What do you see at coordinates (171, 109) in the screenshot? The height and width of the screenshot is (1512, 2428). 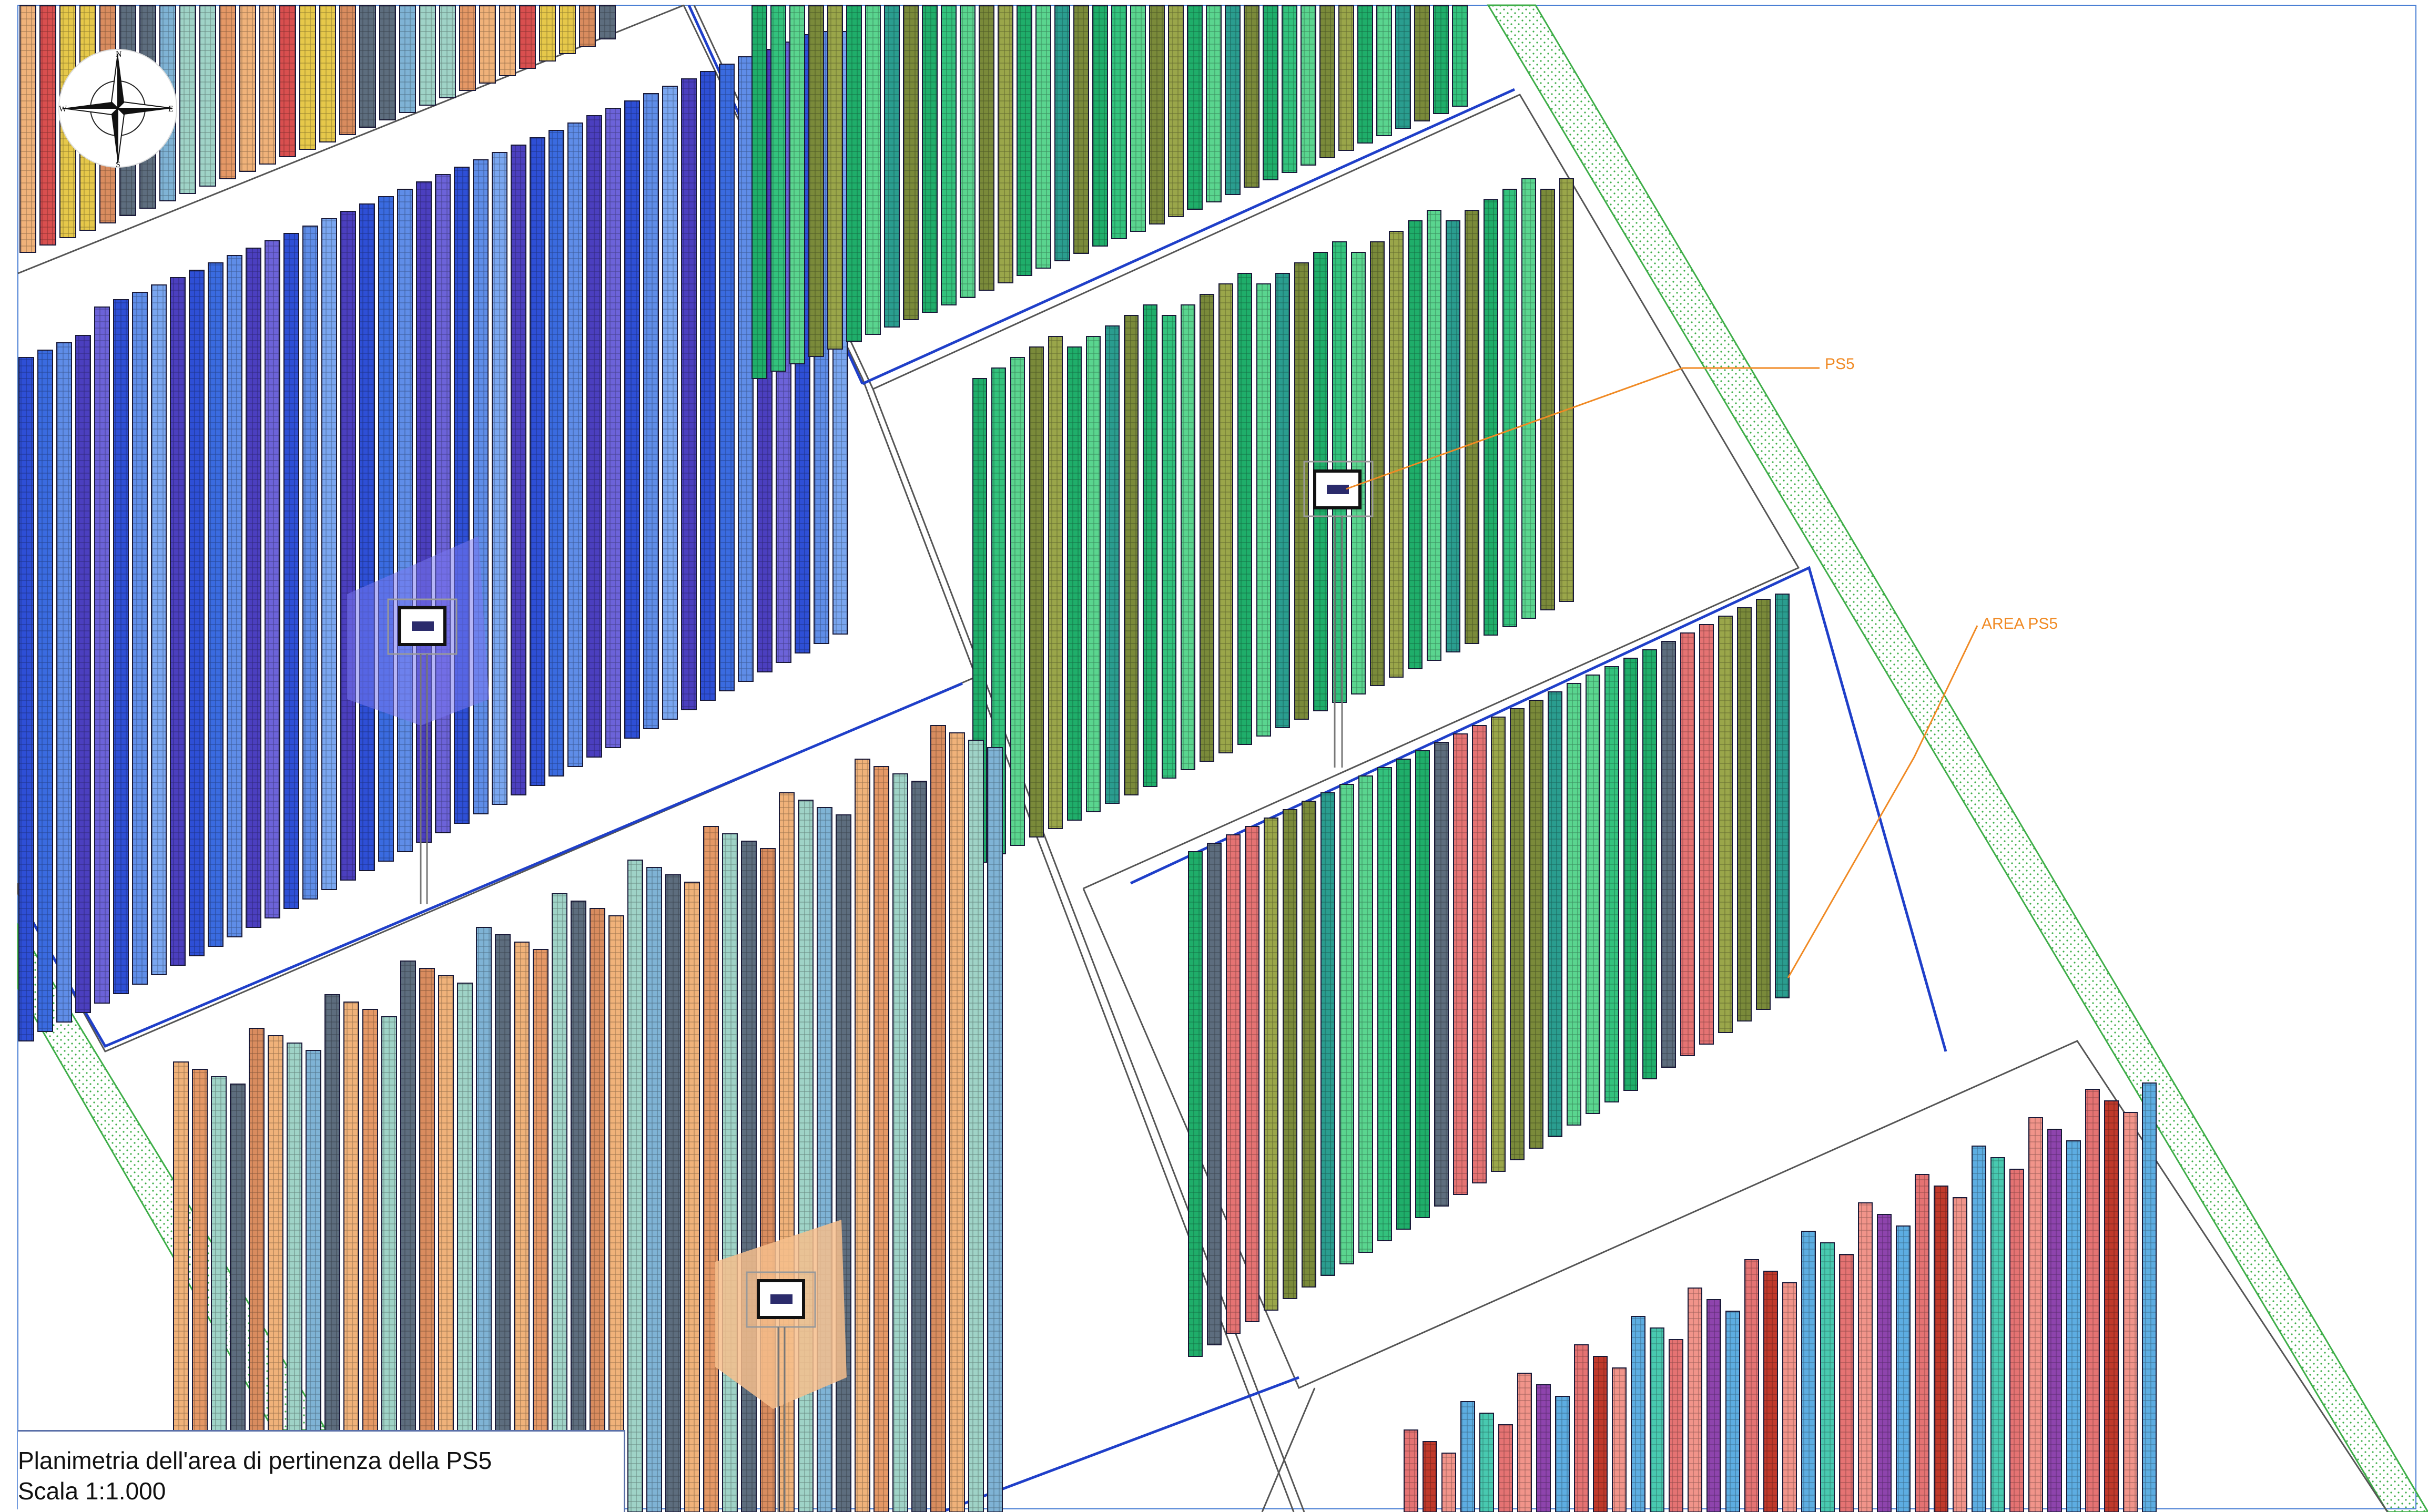 I see `compass-east: E` at bounding box center [171, 109].